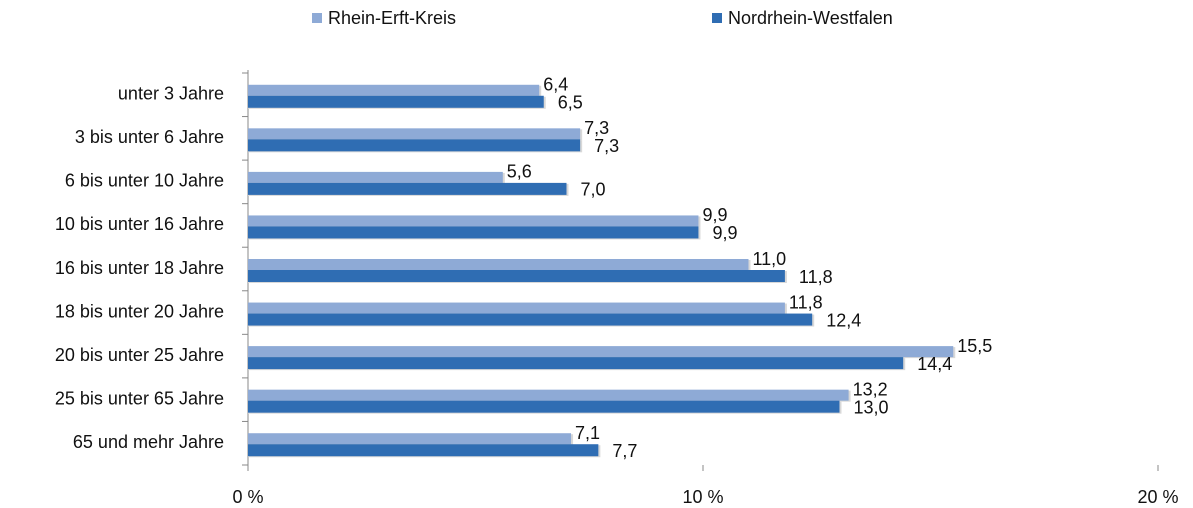 Image resolution: width=1193 pixels, height=508 pixels. Describe the element at coordinates (587, 433) in the screenshot. I see `value-label: 7,1` at that location.